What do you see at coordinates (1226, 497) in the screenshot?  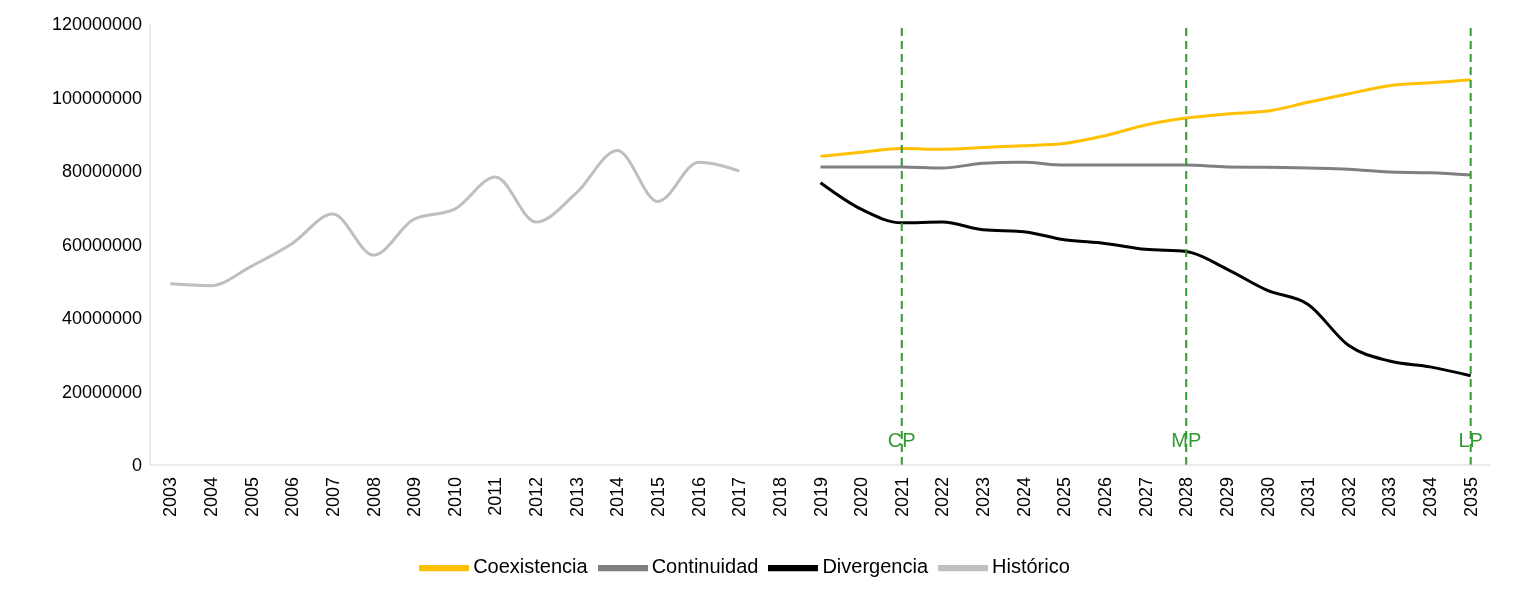 I see `x-tick-label: 2029` at bounding box center [1226, 497].